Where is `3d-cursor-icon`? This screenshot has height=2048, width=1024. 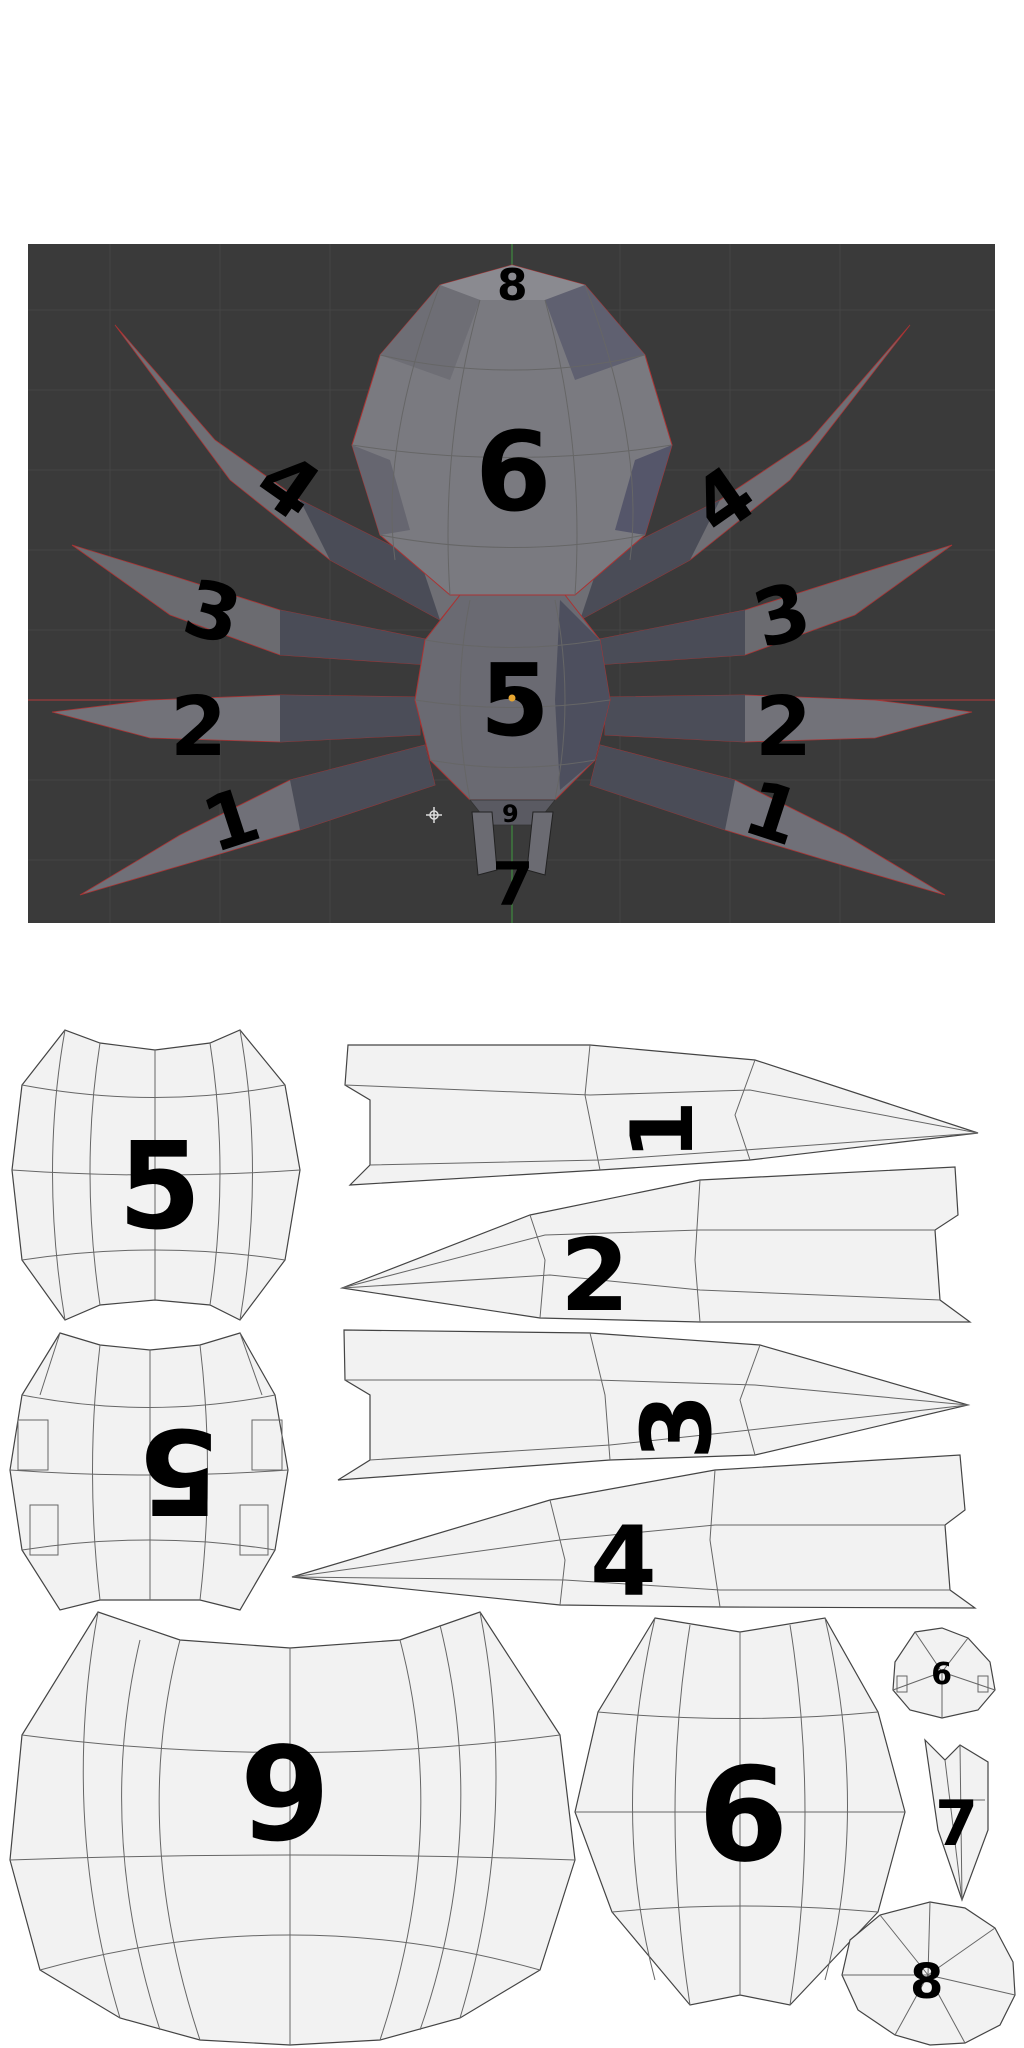
3d-cursor-icon is located at coordinates (434, 815).